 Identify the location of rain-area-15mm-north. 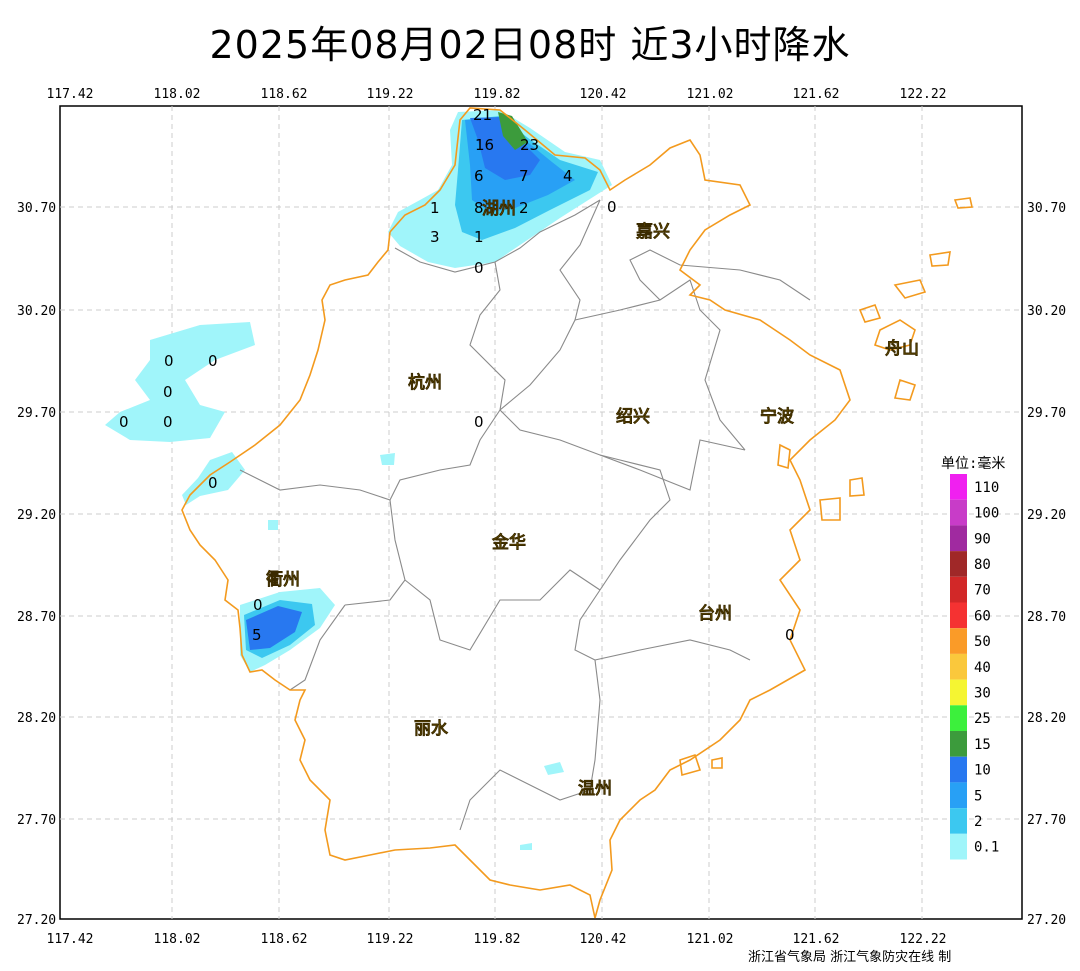
(513, 131).